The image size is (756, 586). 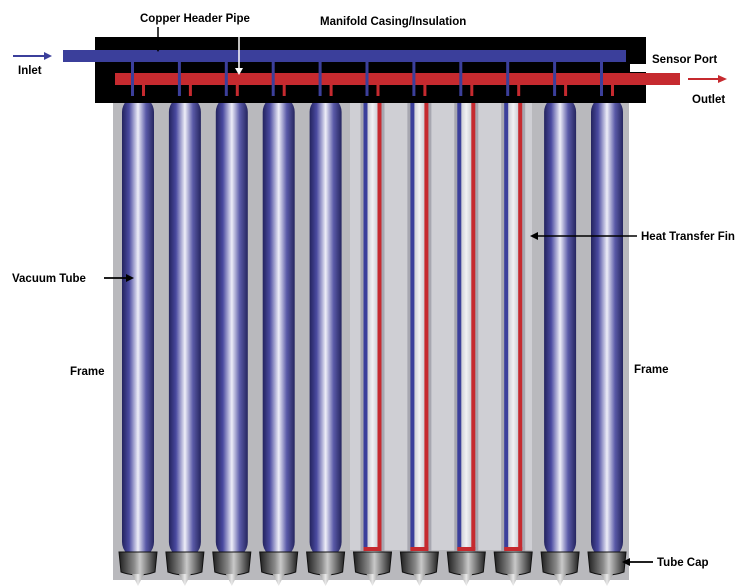 What do you see at coordinates (195, 19) in the screenshot?
I see `copper-header-pipe-label: Copper Header Pipe` at bounding box center [195, 19].